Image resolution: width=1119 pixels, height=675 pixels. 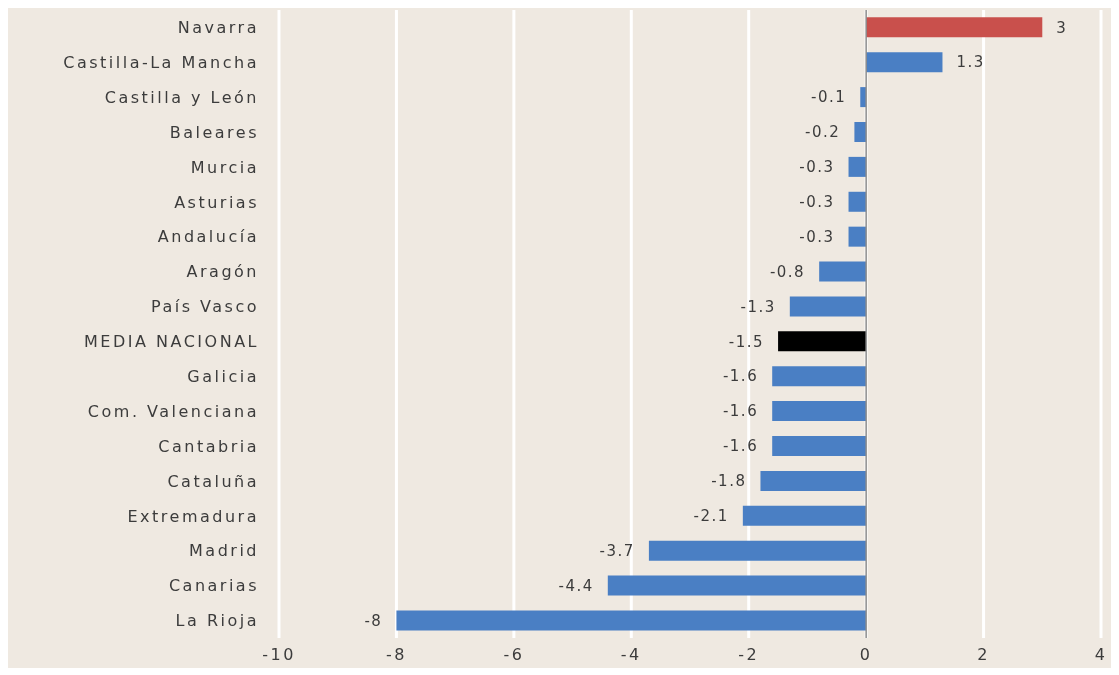 What do you see at coordinates (576, 585) in the screenshot?
I see `data-label: -4.4` at bounding box center [576, 585].